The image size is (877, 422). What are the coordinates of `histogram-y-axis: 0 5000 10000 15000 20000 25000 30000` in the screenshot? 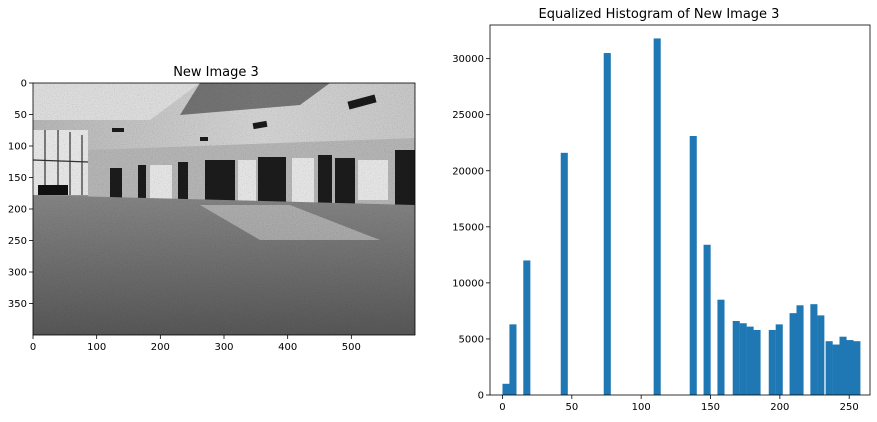 It's located at (471, 228).